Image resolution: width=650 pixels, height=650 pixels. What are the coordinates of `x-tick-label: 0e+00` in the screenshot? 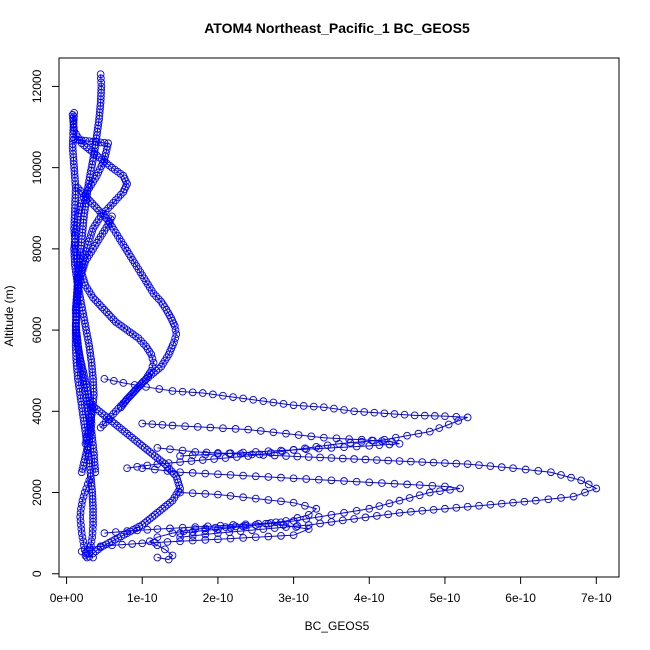 It's located at (67, 598).